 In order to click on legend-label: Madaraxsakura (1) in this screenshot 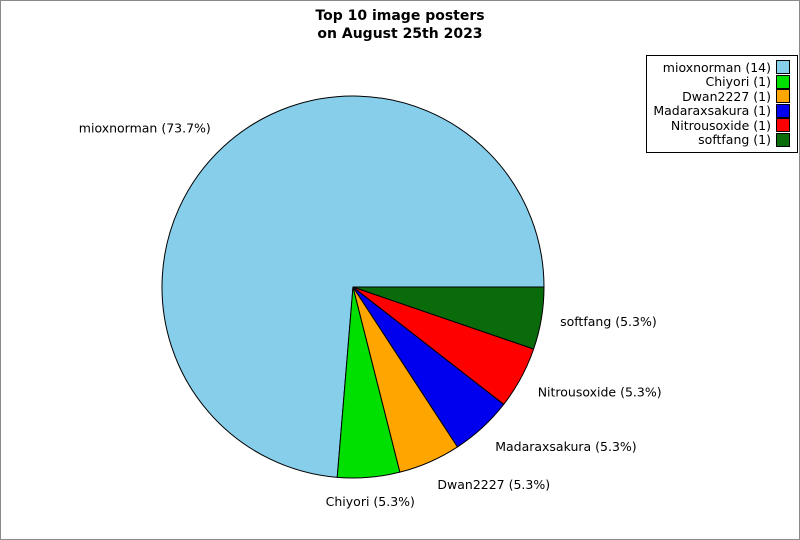, I will do `click(712, 111)`.